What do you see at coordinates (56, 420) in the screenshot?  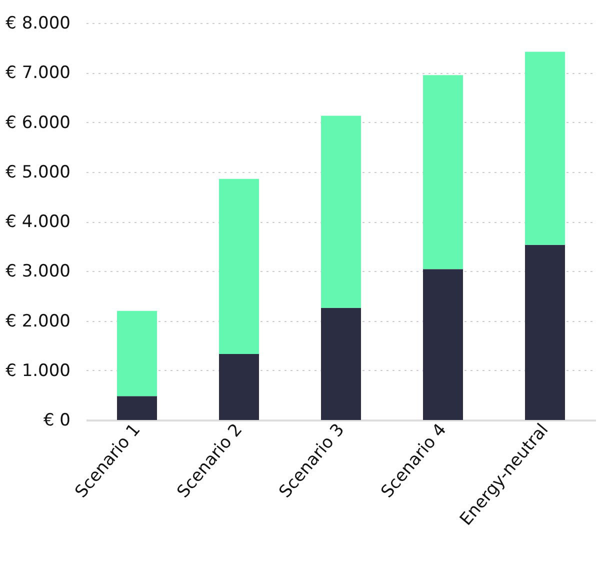 I see `y-tick-label: € 0` at bounding box center [56, 420].